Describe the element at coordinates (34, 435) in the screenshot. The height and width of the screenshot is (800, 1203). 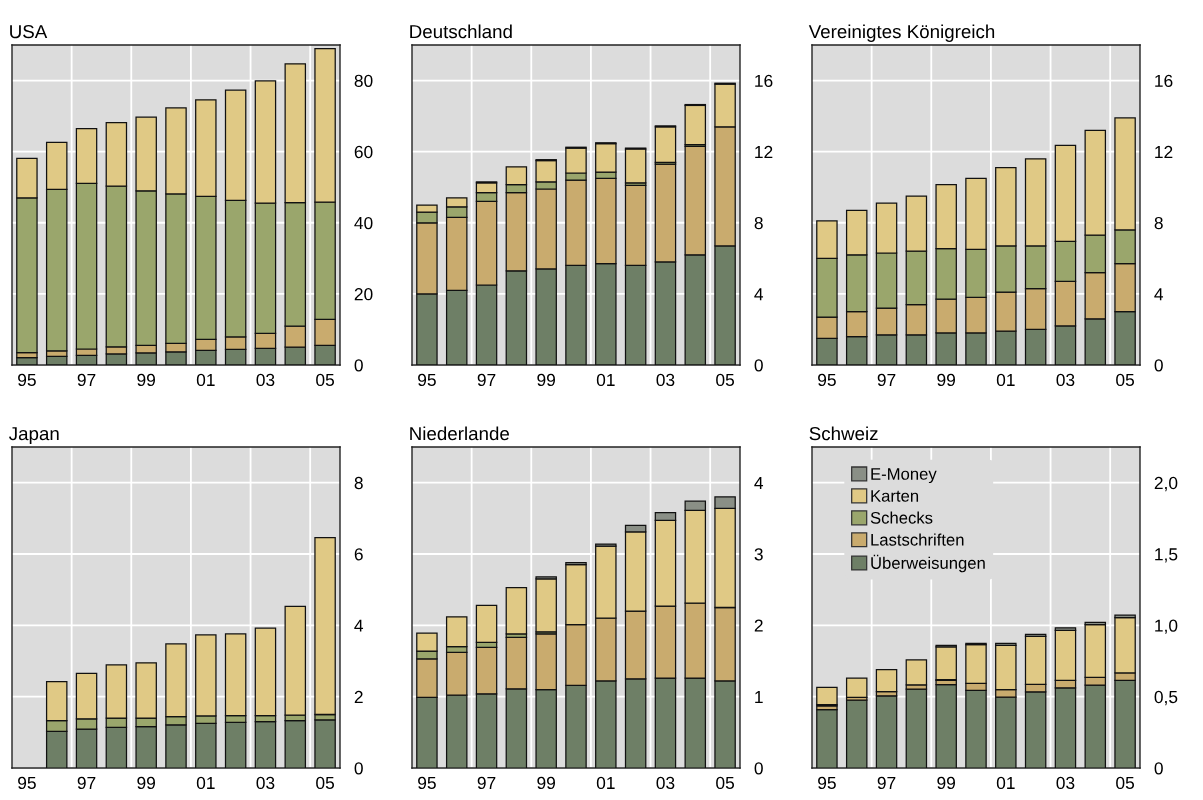
I see `chart-title: Japan` at that location.